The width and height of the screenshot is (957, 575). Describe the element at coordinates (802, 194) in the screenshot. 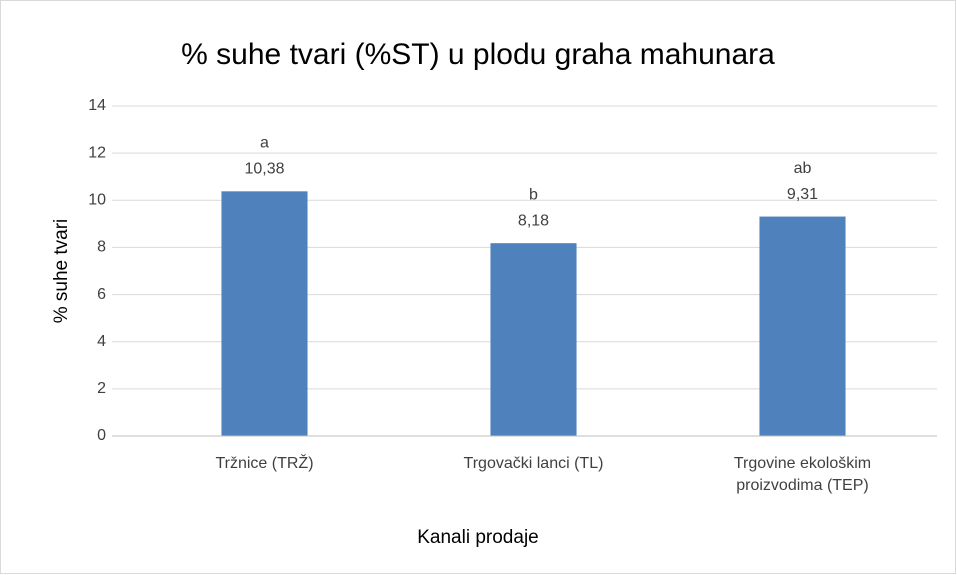

I see `value-label: 9,31` at that location.